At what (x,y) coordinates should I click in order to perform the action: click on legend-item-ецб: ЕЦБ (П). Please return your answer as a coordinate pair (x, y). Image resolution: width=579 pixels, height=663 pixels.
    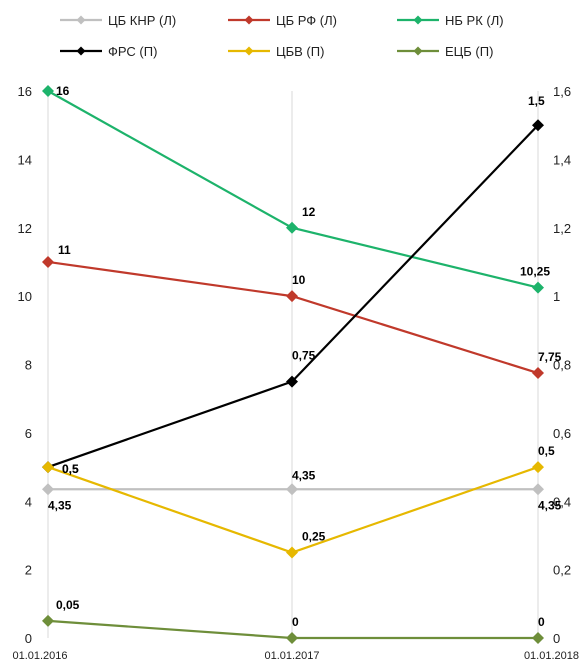
    Looking at the image, I should click on (445, 51).